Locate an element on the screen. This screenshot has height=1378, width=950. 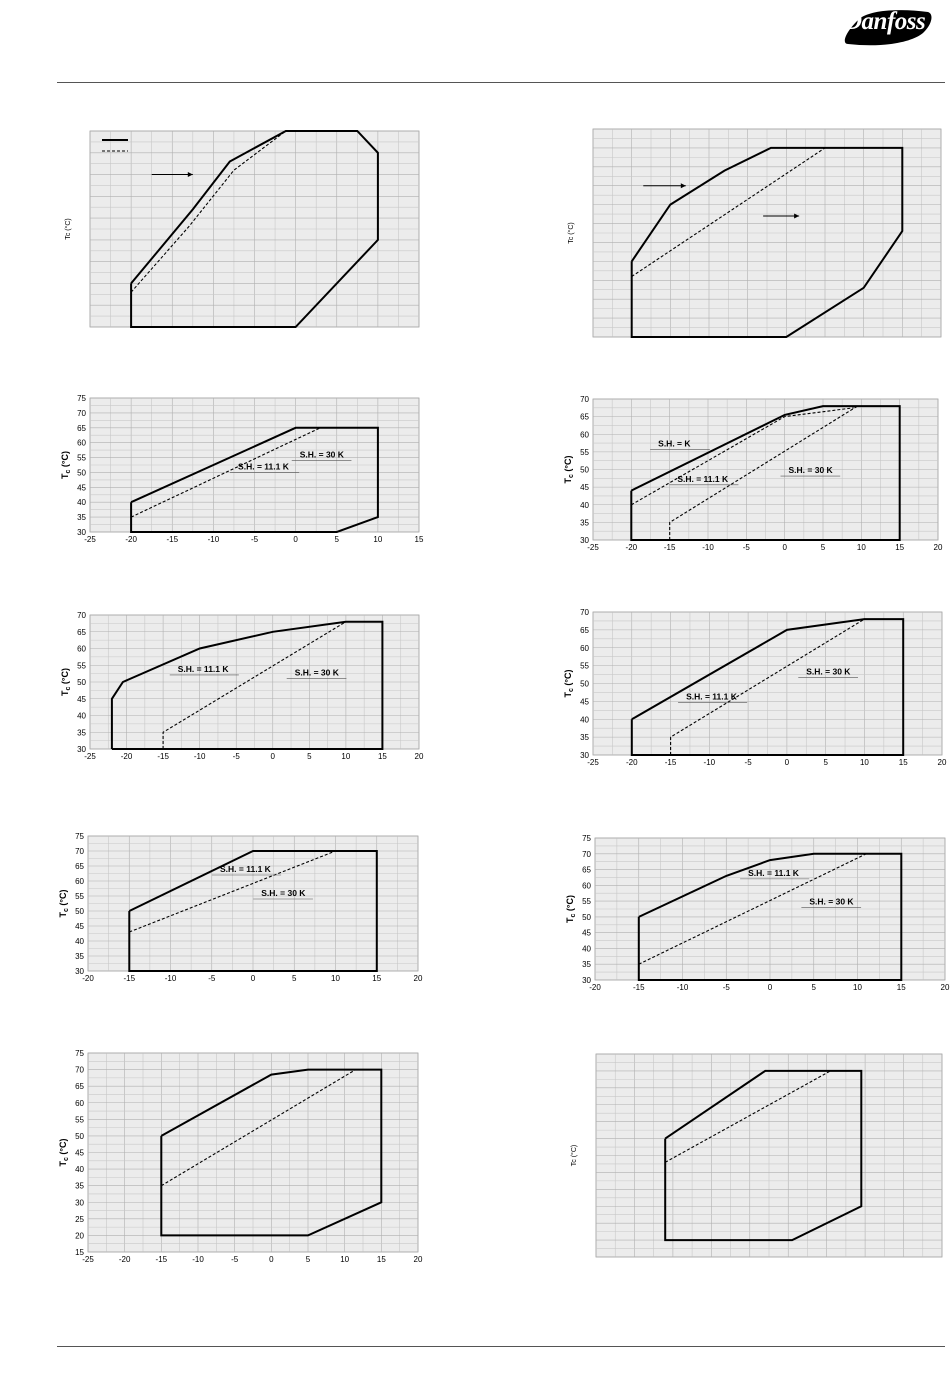
y-tick-label: 25 is located at coordinates (79, 1219).